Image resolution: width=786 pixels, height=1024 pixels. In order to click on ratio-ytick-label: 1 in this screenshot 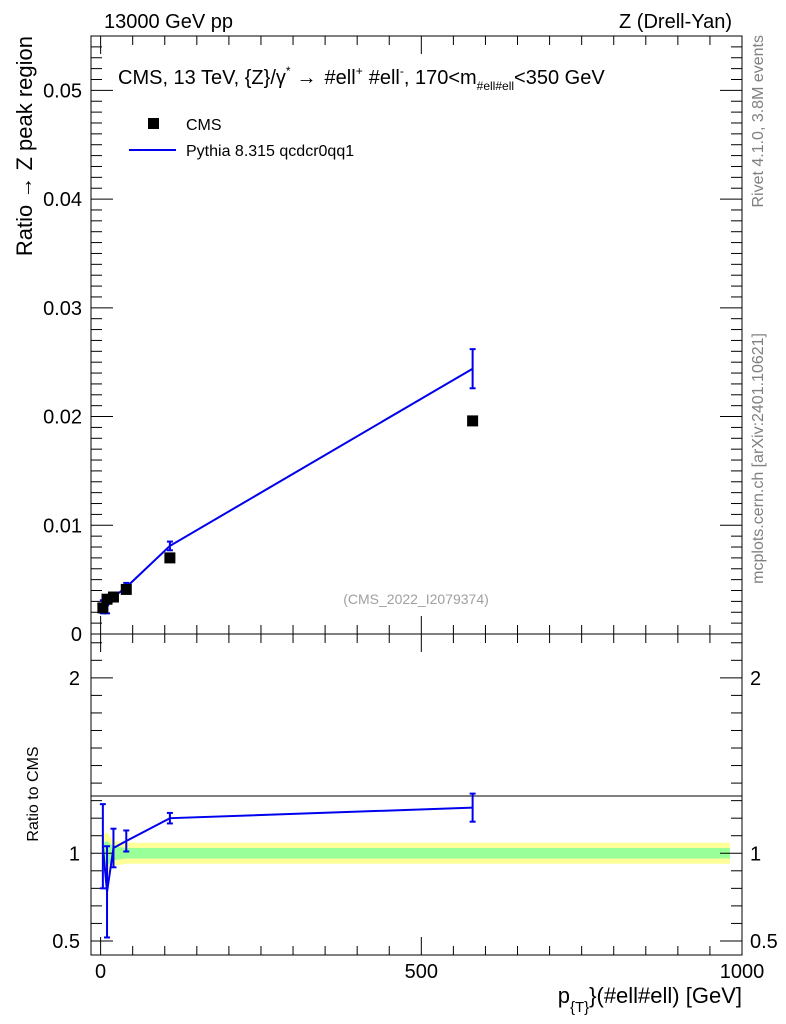, I will do `click(74, 854)`.